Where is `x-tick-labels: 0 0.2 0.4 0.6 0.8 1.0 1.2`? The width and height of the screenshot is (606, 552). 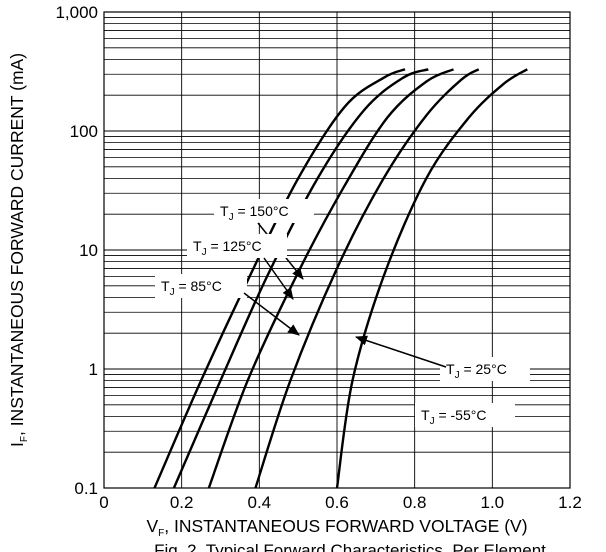
x-tick-labels: 0 0.2 0.4 0.6 0.8 1.0 1.2 is located at coordinates (340, 502).